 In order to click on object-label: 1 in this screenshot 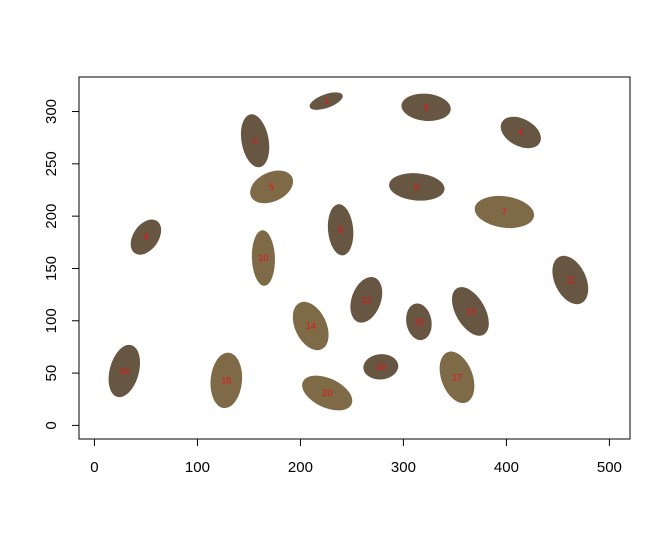, I will do `click(326, 101)`.